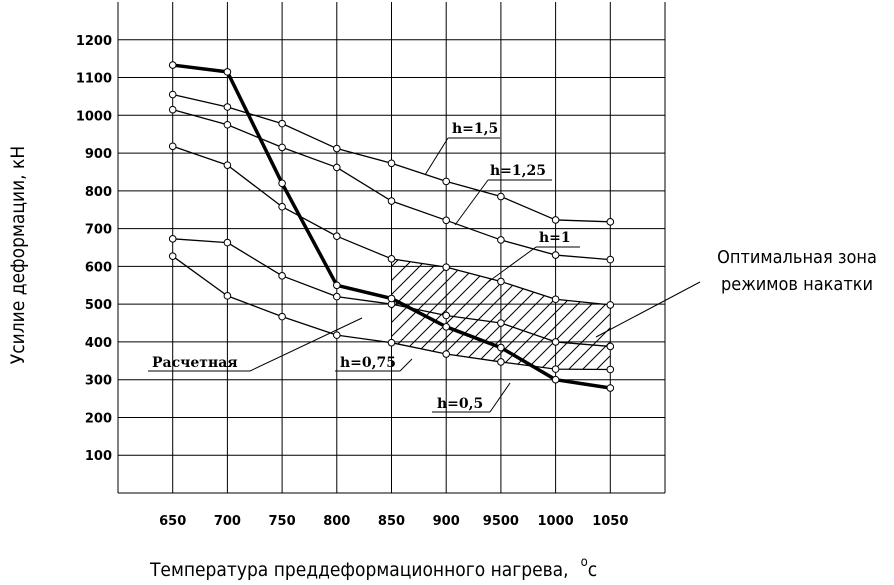  I want to click on x-tick-label: 850, so click(391, 521).